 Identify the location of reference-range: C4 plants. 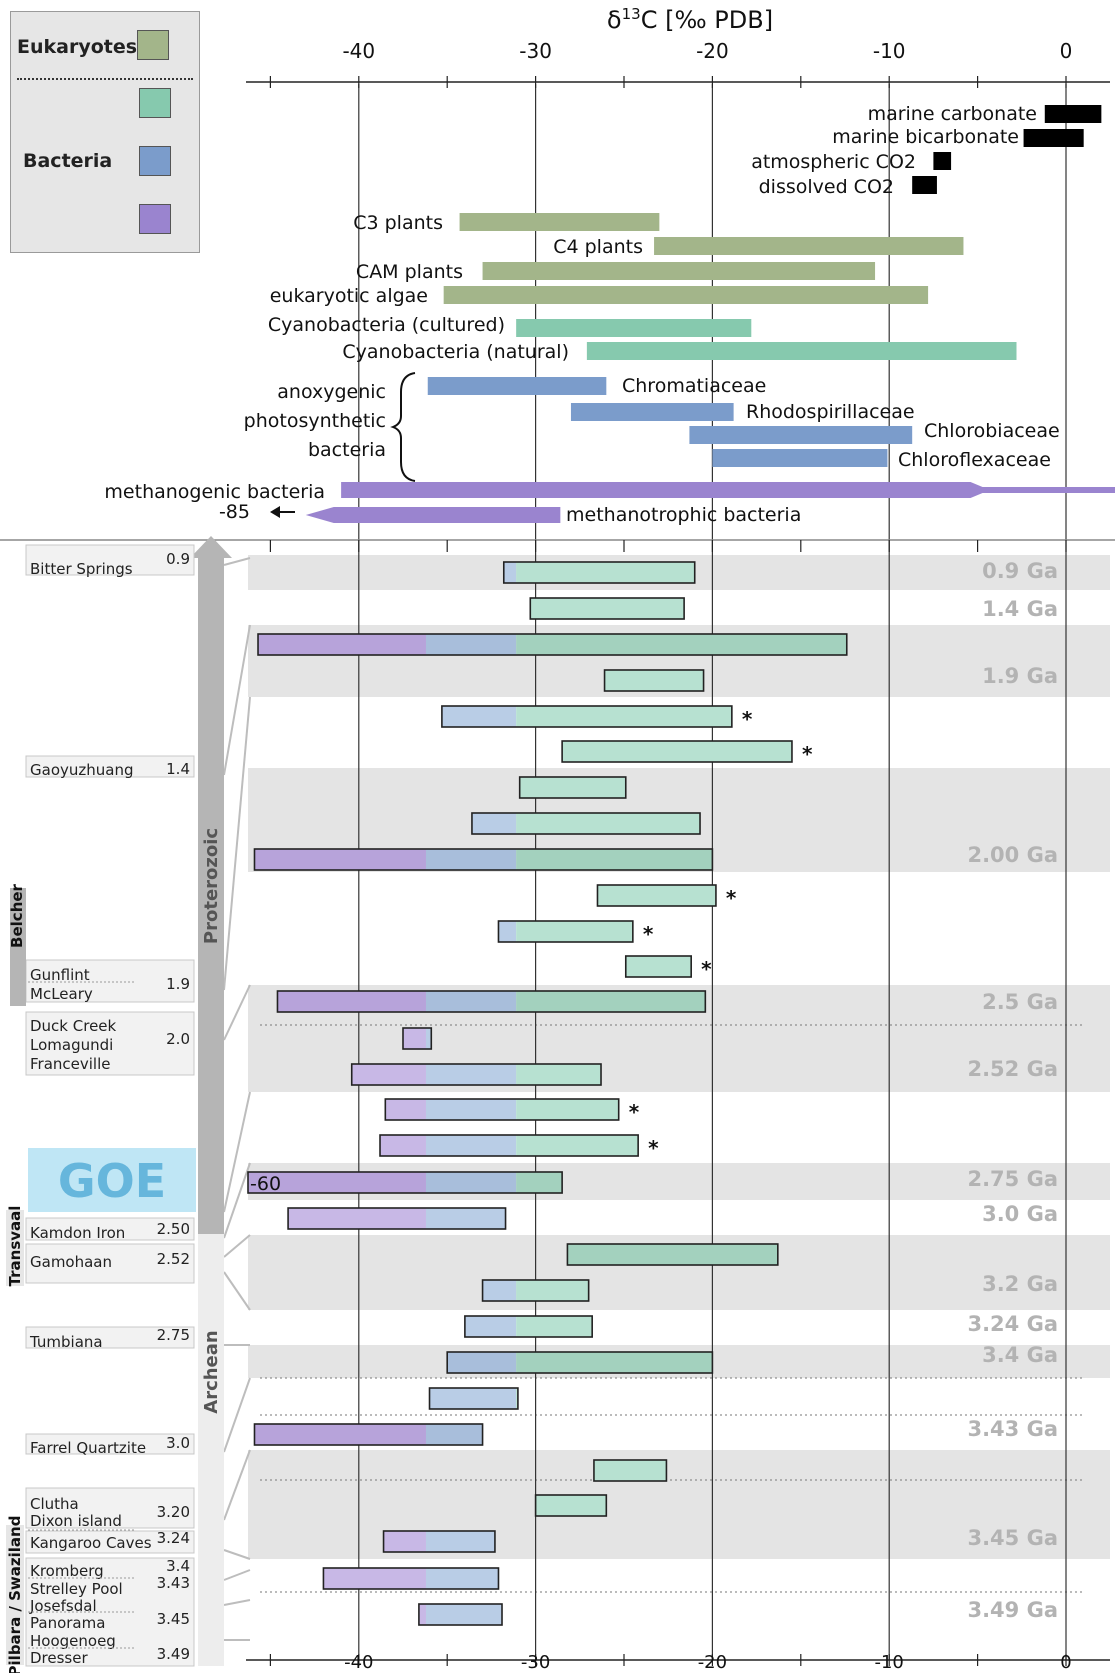
(758, 247).